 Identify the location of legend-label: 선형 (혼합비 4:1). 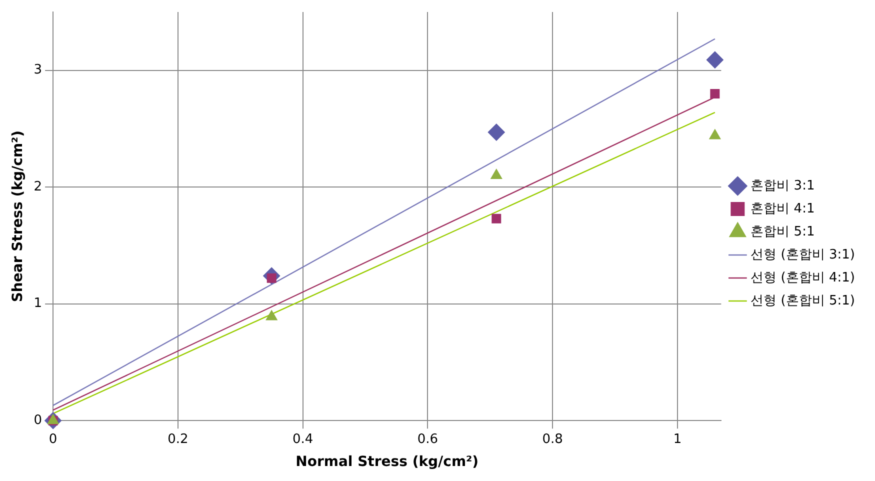
(803, 278).